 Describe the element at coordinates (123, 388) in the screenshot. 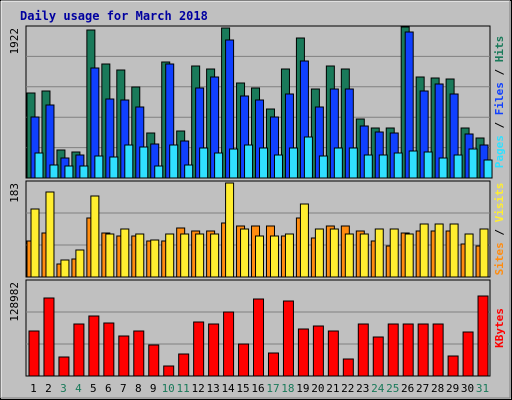

I see `x-tick-label-day-7: 7` at that location.